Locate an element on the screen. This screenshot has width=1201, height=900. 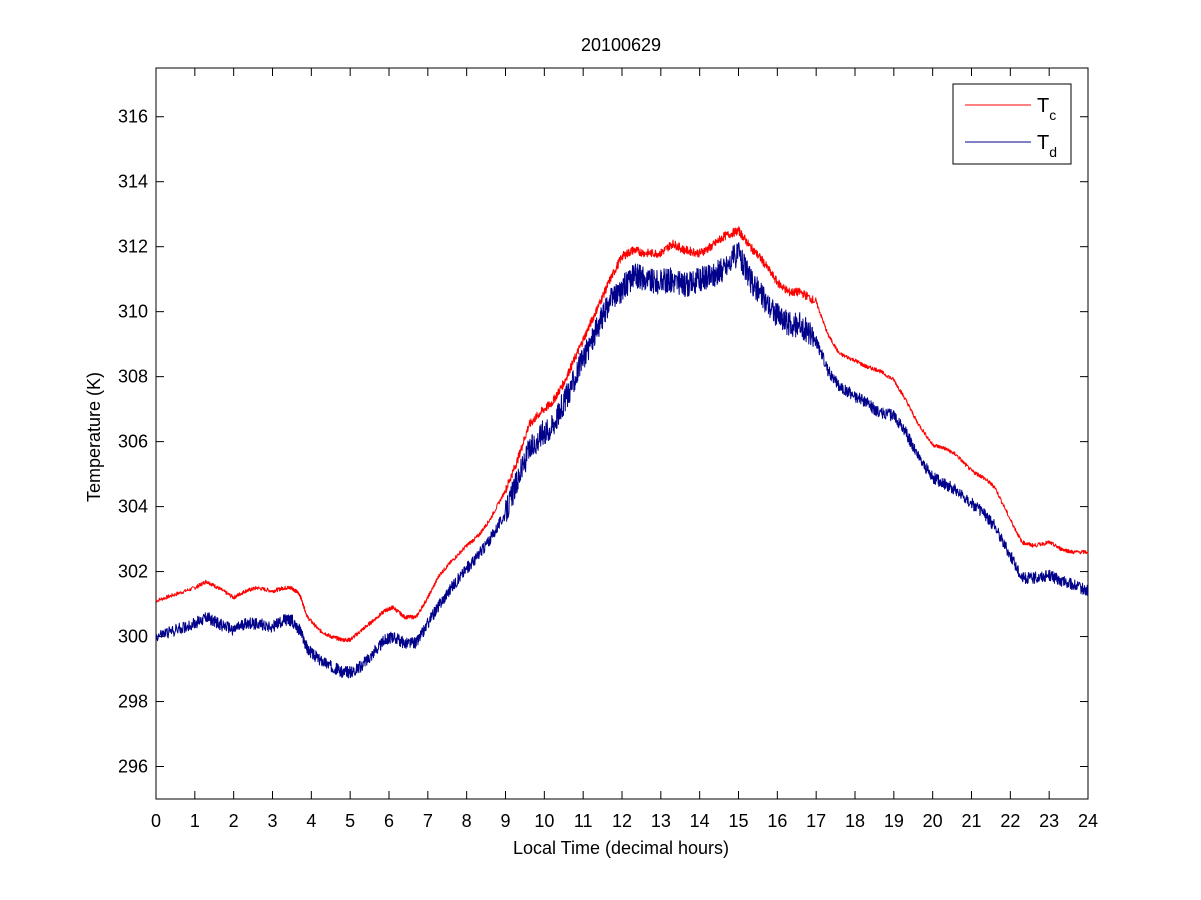
x-tick-label: 13 is located at coordinates (661, 821).